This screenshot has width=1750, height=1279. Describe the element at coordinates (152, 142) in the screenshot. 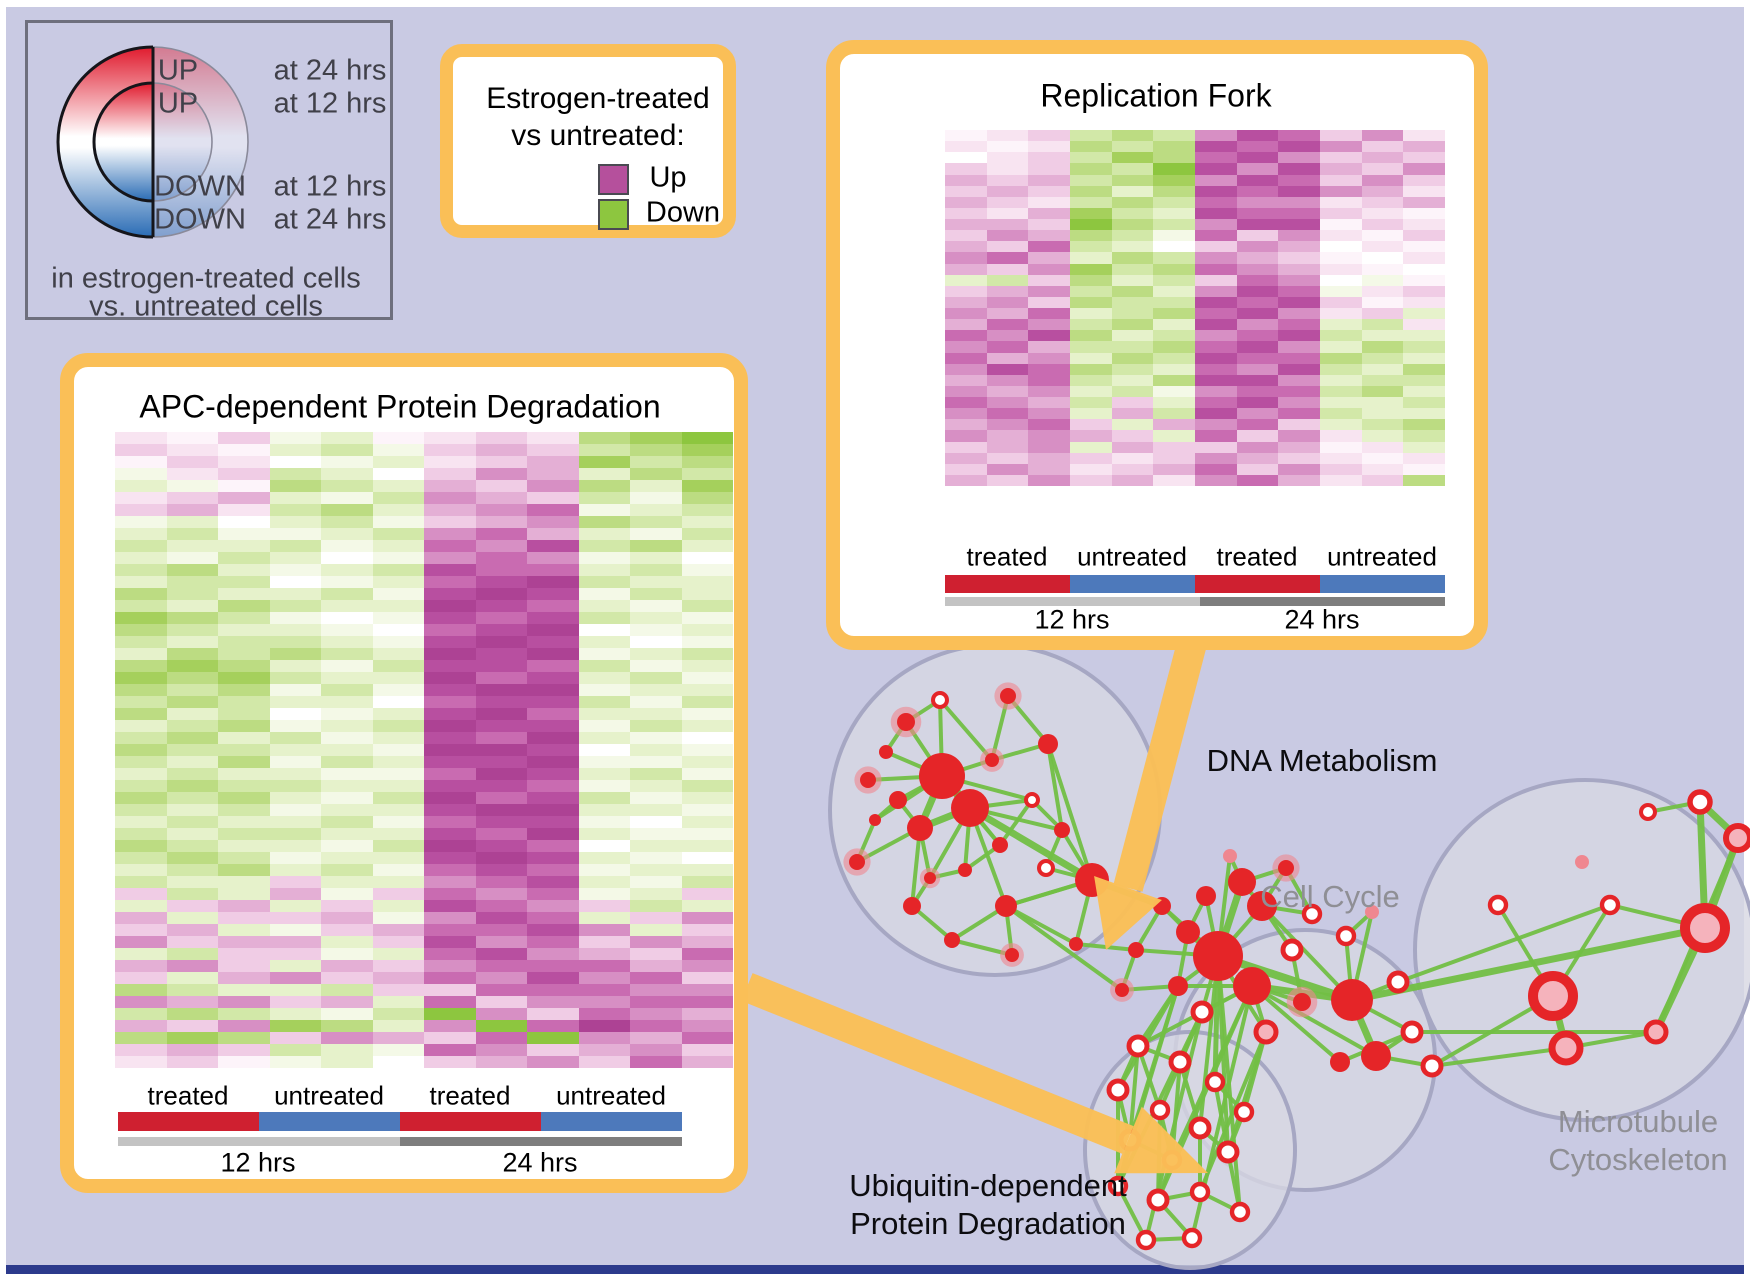

I see `red-blue-circle-scale-icon` at that location.